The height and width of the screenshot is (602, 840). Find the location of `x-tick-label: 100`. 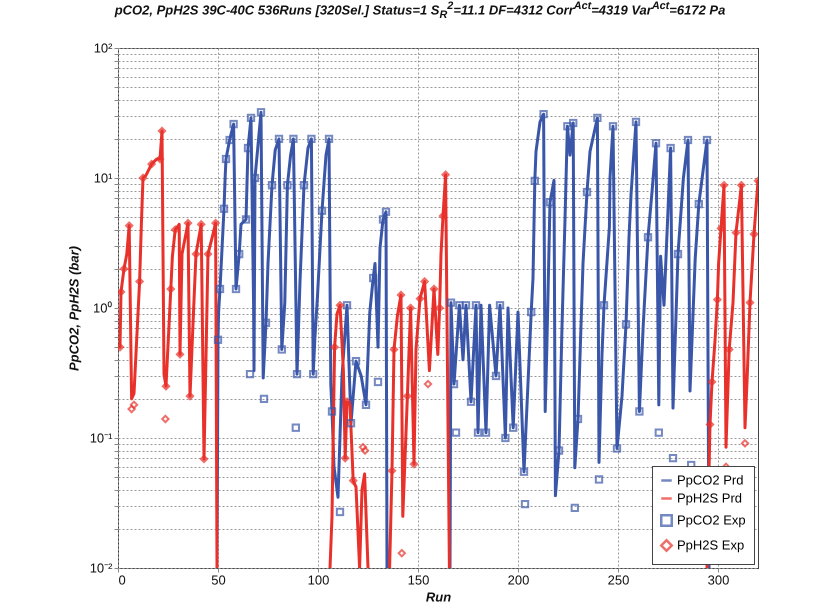

x-tick-label: 100 is located at coordinates (319, 580).